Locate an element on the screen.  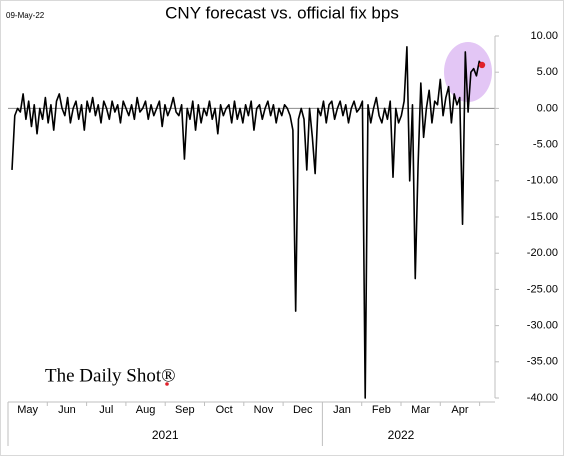
x-tick-label: Feb is located at coordinates (381, 410).